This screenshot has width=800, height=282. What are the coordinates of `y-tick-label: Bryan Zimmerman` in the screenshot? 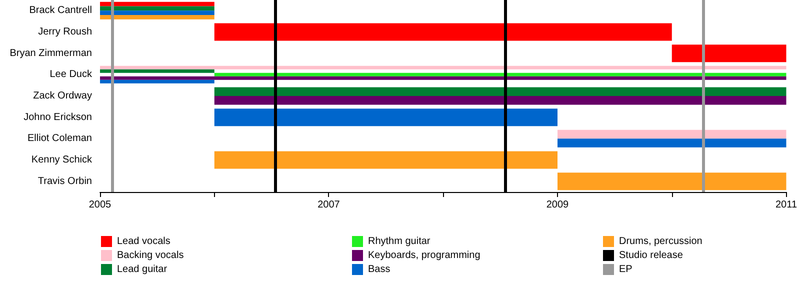 It's located at (51, 53).